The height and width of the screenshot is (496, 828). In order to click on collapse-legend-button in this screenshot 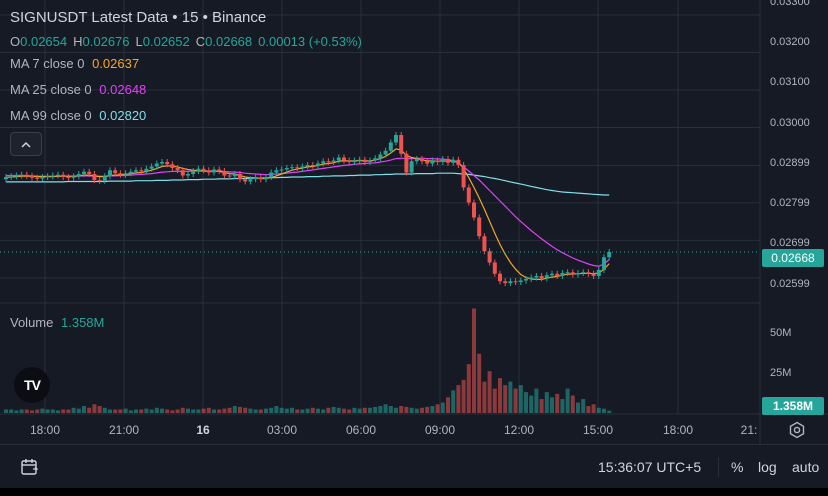, I will do `click(26, 144)`.